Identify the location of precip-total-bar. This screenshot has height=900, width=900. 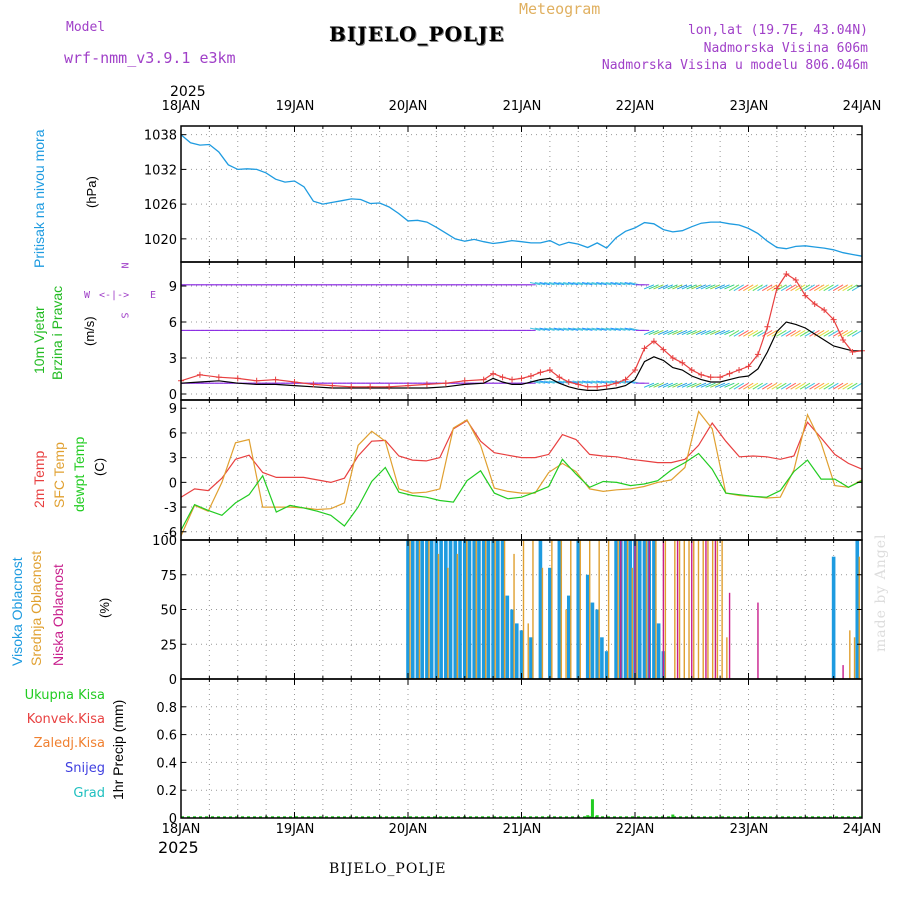
(673, 816).